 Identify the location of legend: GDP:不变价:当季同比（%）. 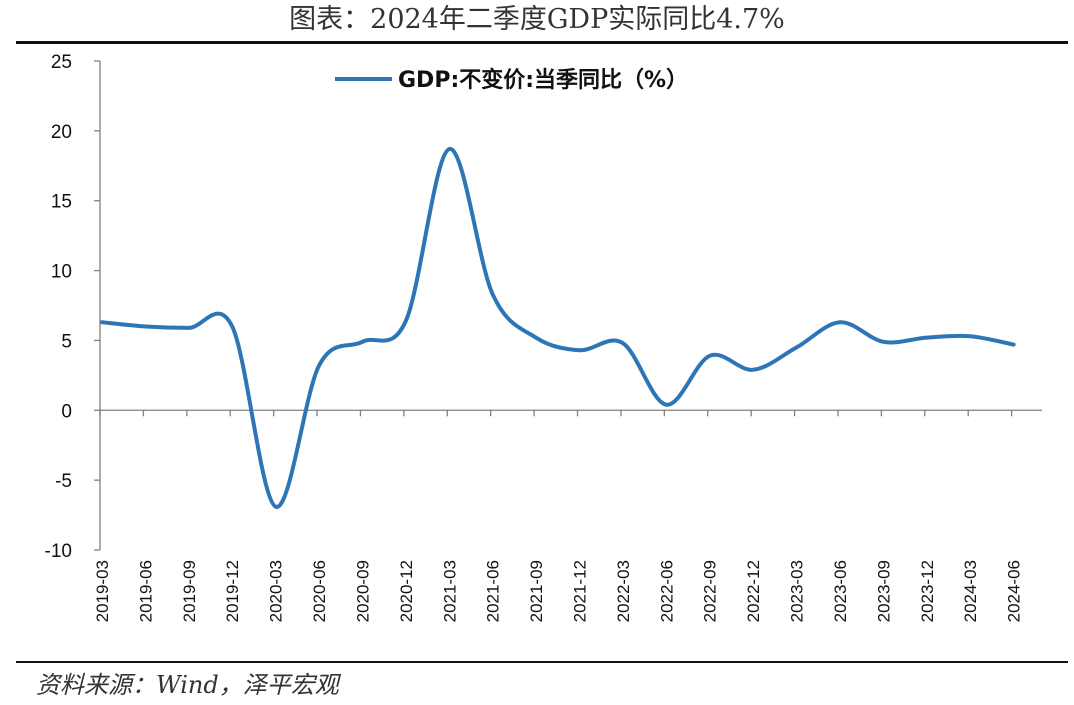
(511, 80).